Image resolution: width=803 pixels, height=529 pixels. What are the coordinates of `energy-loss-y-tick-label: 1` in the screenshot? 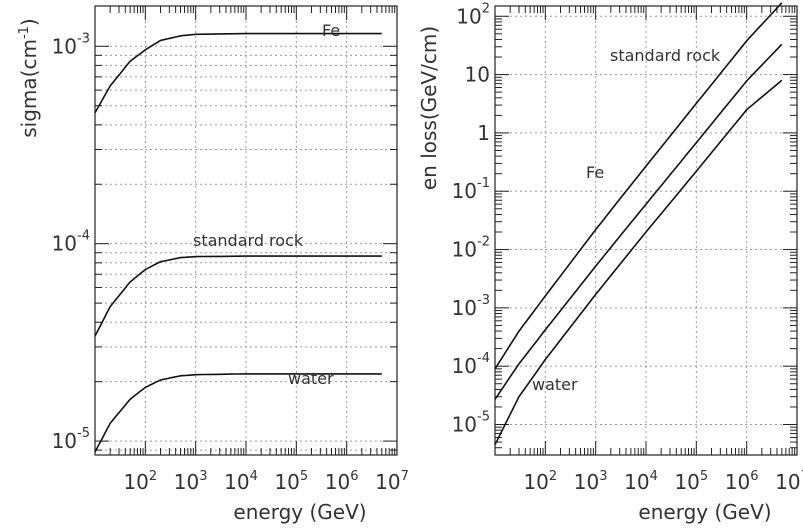 It's located at (483, 133).